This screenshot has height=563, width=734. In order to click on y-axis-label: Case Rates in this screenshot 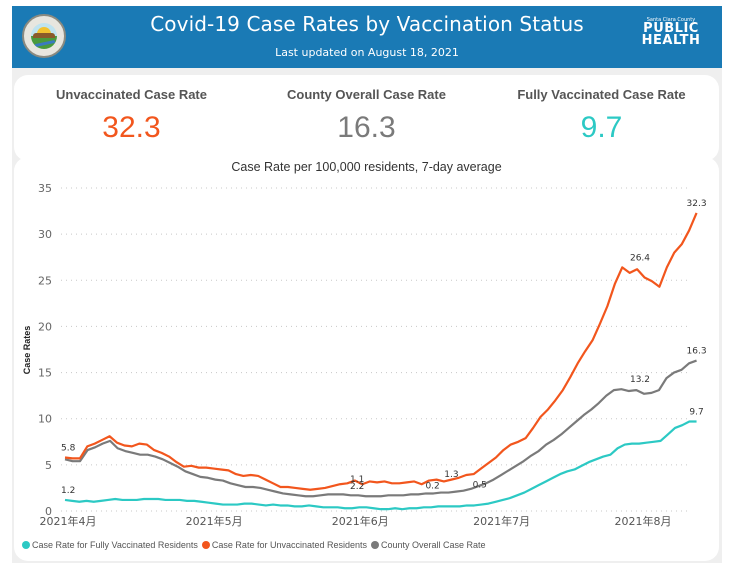, I will do `click(27, 350)`.